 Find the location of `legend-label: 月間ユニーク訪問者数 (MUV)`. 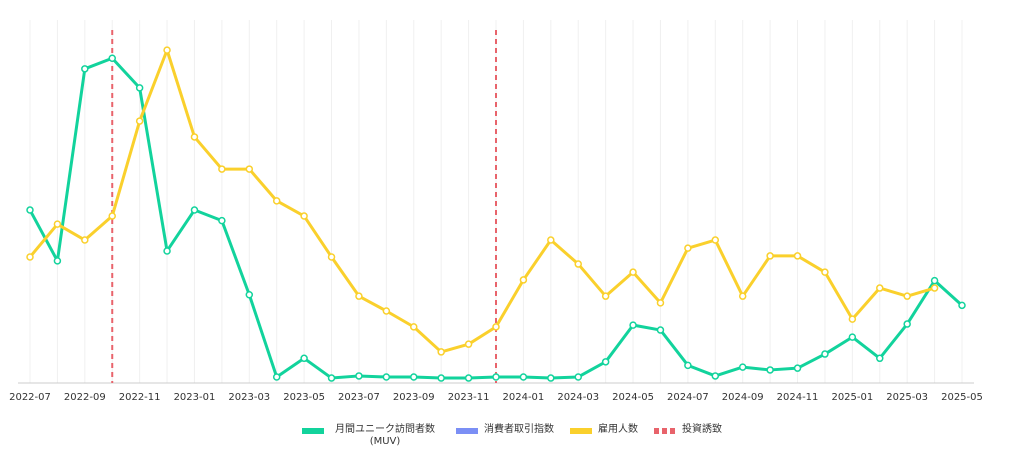

legend-label: 月間ユニーク訪問者数 (MUV) is located at coordinates (385, 435).